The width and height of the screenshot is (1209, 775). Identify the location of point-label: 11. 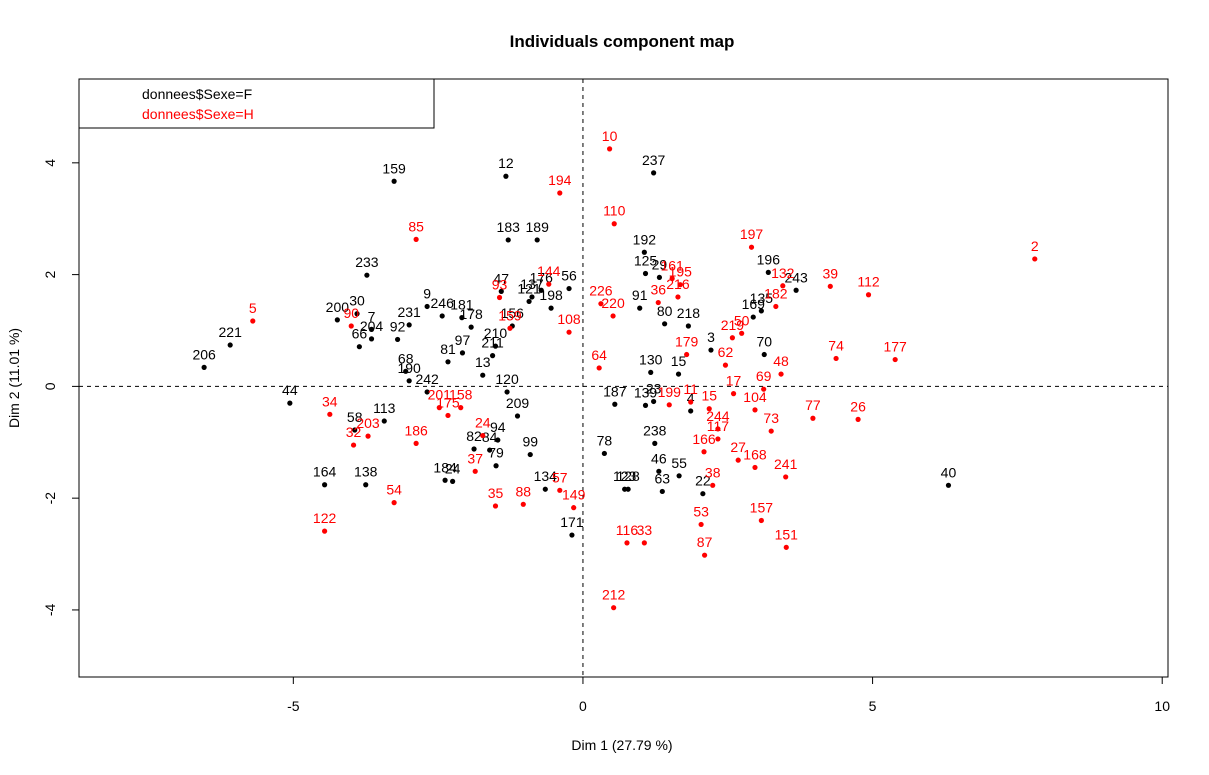
(690, 389).